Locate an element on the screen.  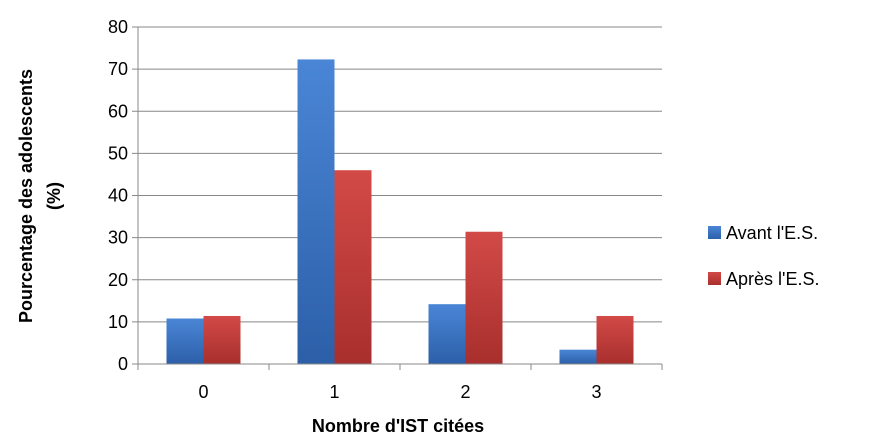
y-tick-labels: 0 10 20 30 40 50 60 70 80 is located at coordinates (118, 195).